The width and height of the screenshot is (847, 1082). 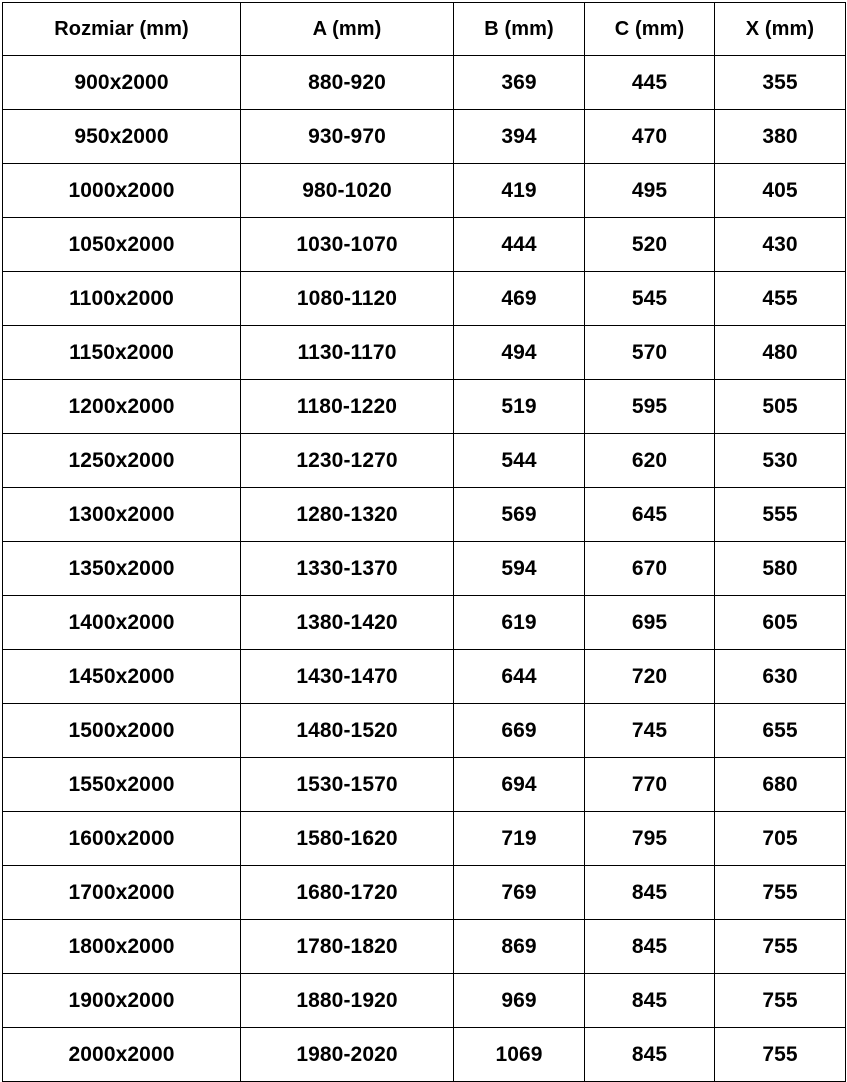 What do you see at coordinates (519, 838) in the screenshot?
I see `cell-b: 719` at bounding box center [519, 838].